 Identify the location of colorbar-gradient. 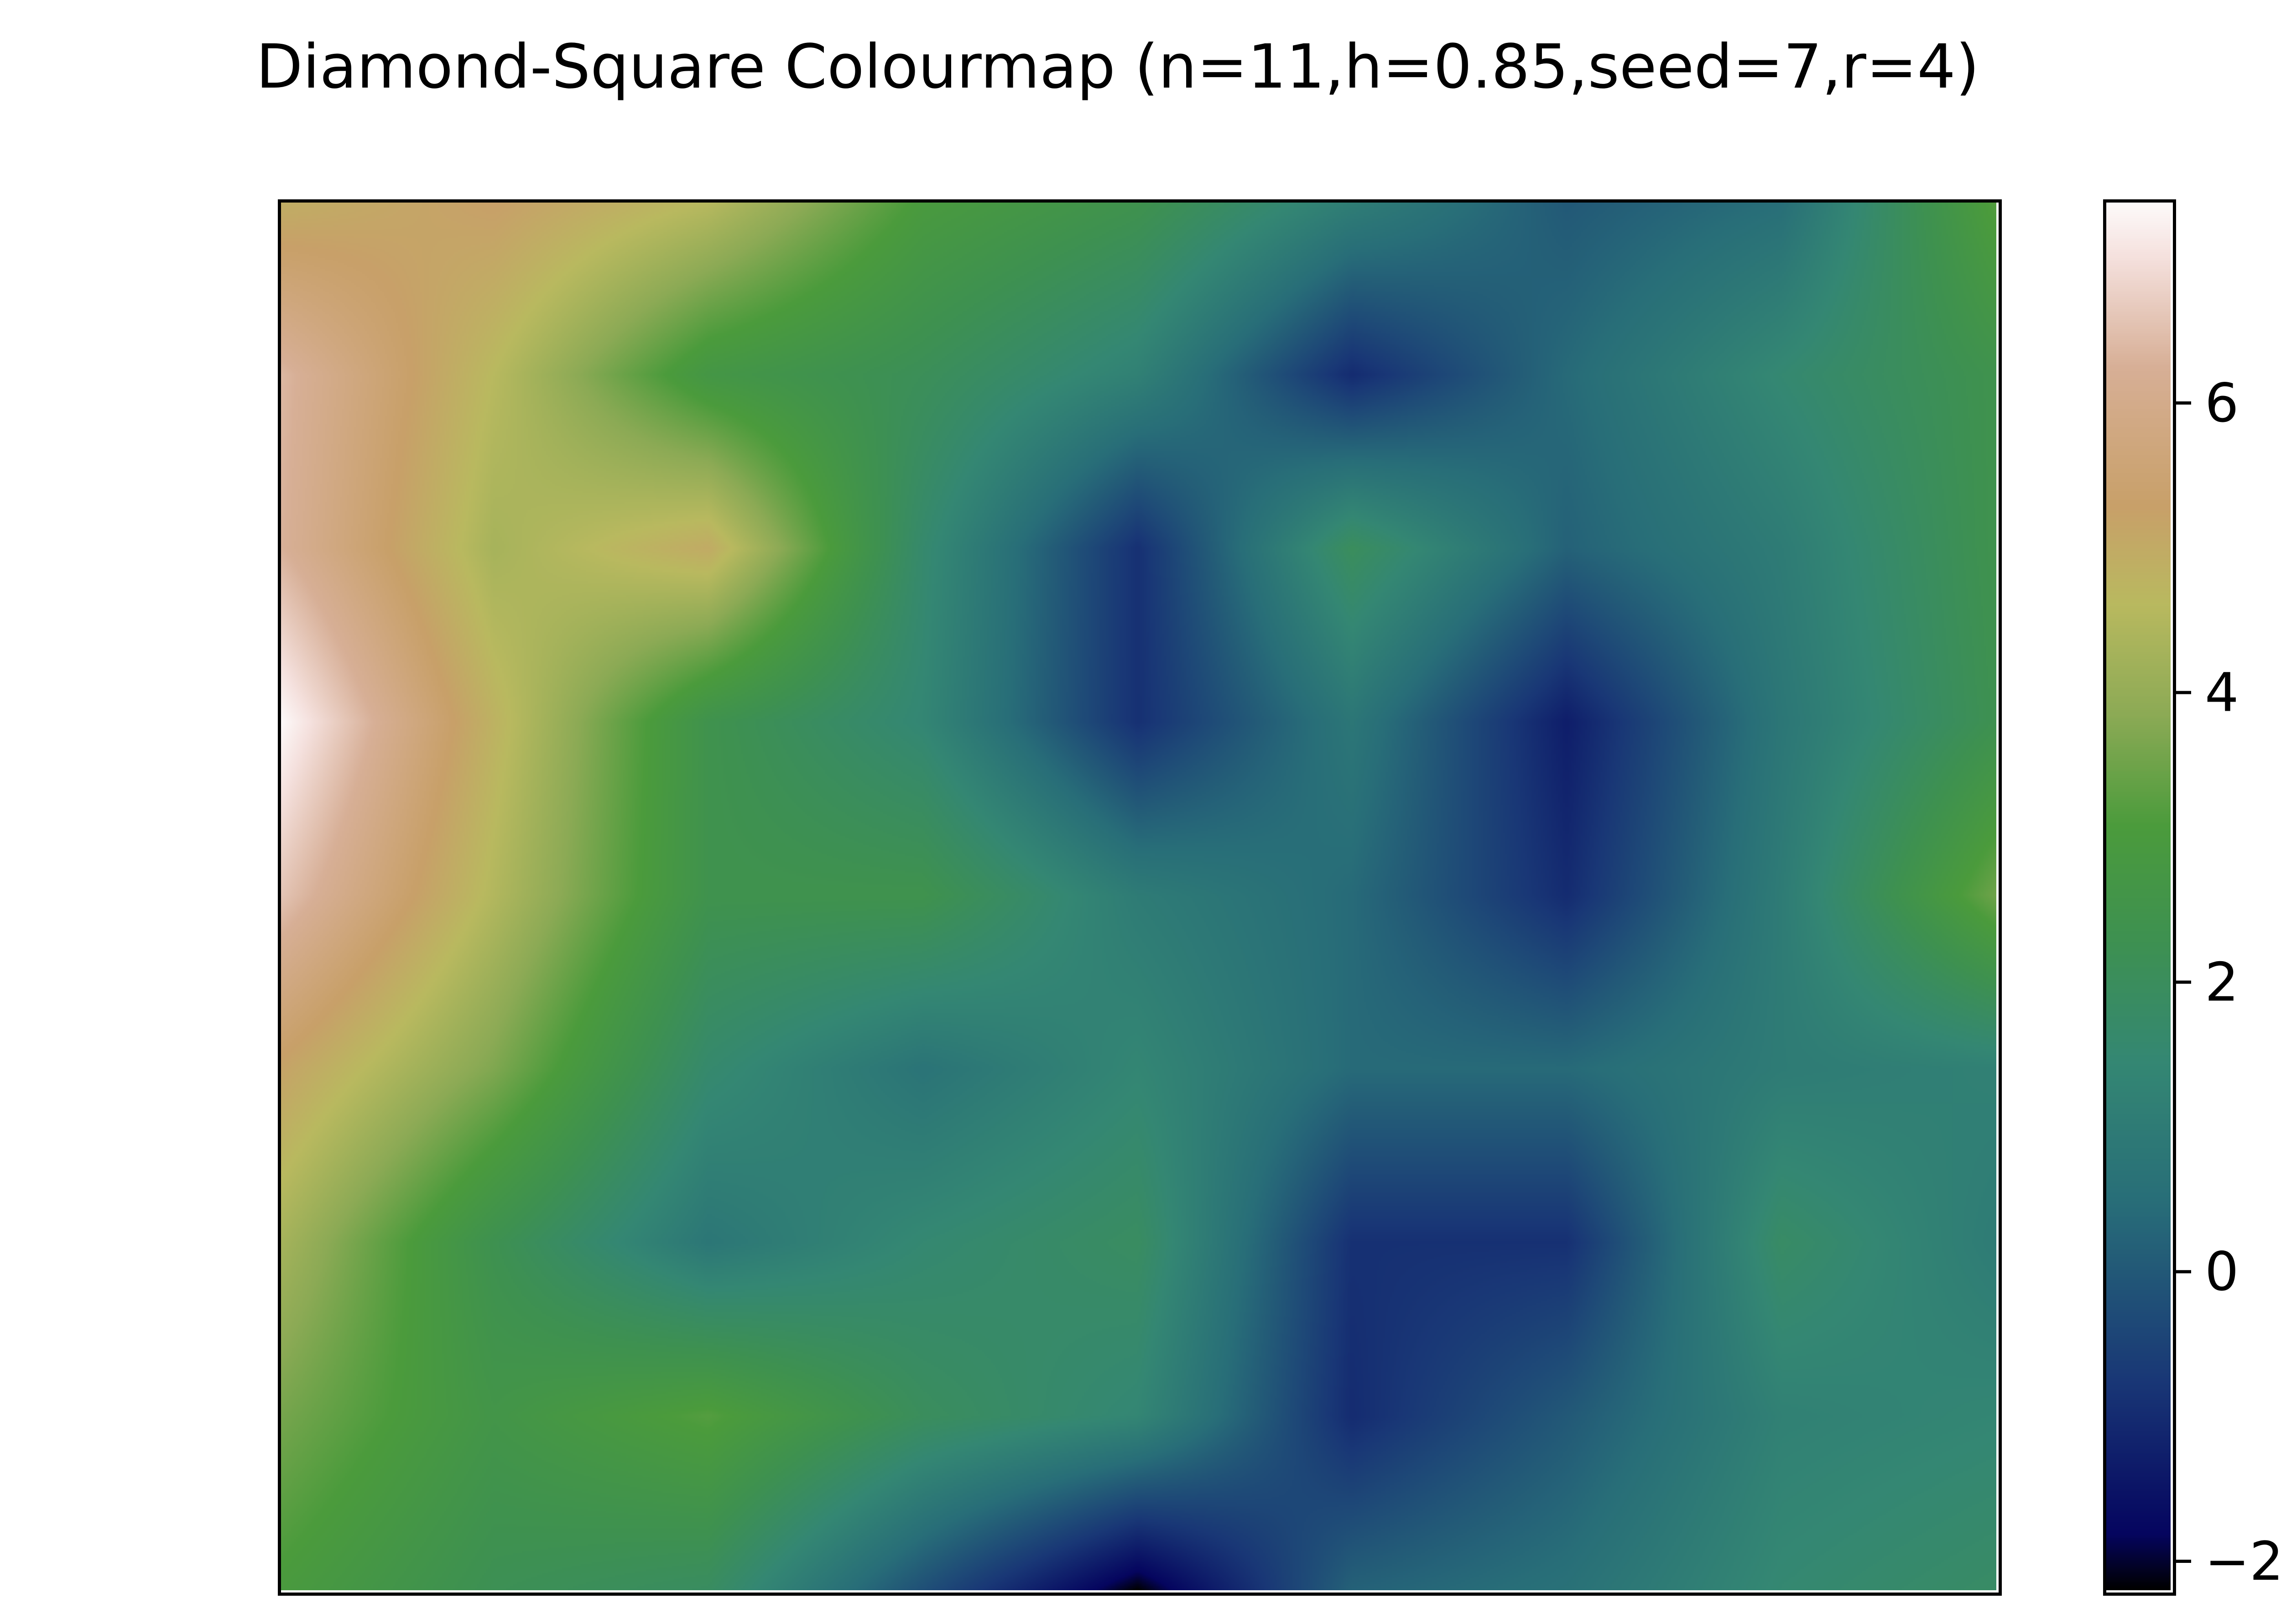
(2137, 895).